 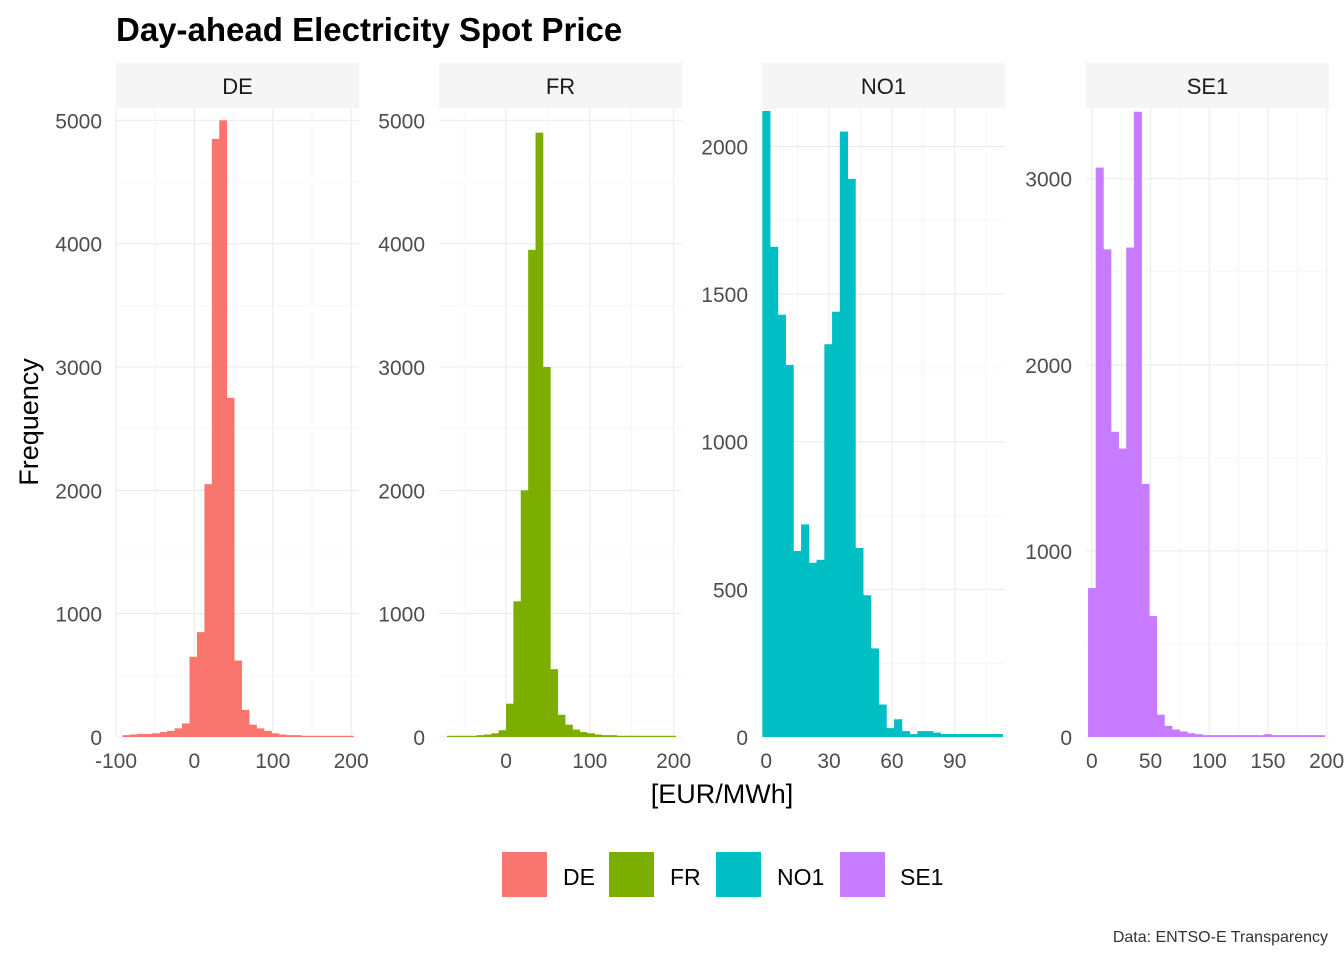 I want to click on legend-label: NO1, so click(x=800, y=877).